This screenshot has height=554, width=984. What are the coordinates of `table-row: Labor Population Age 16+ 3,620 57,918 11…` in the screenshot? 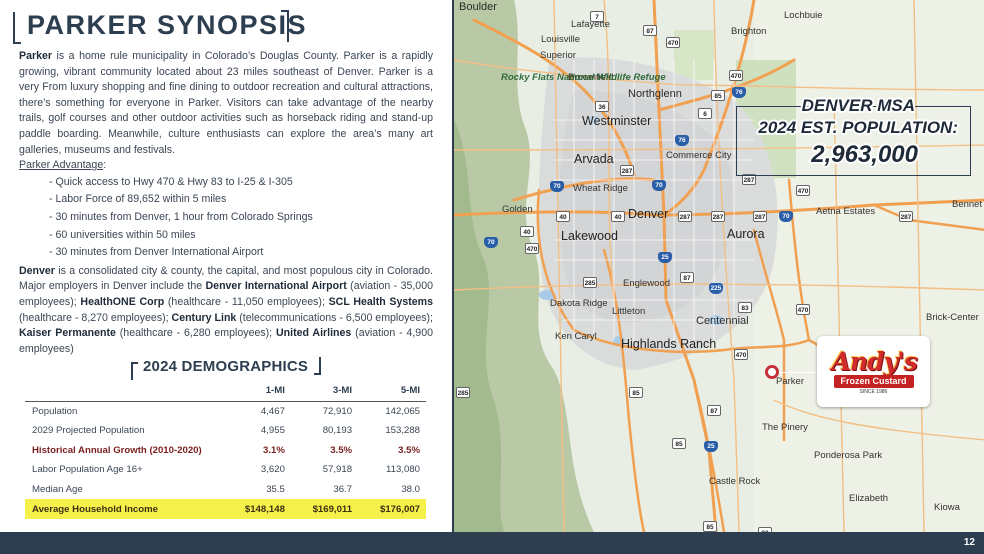 It's located at (225, 470).